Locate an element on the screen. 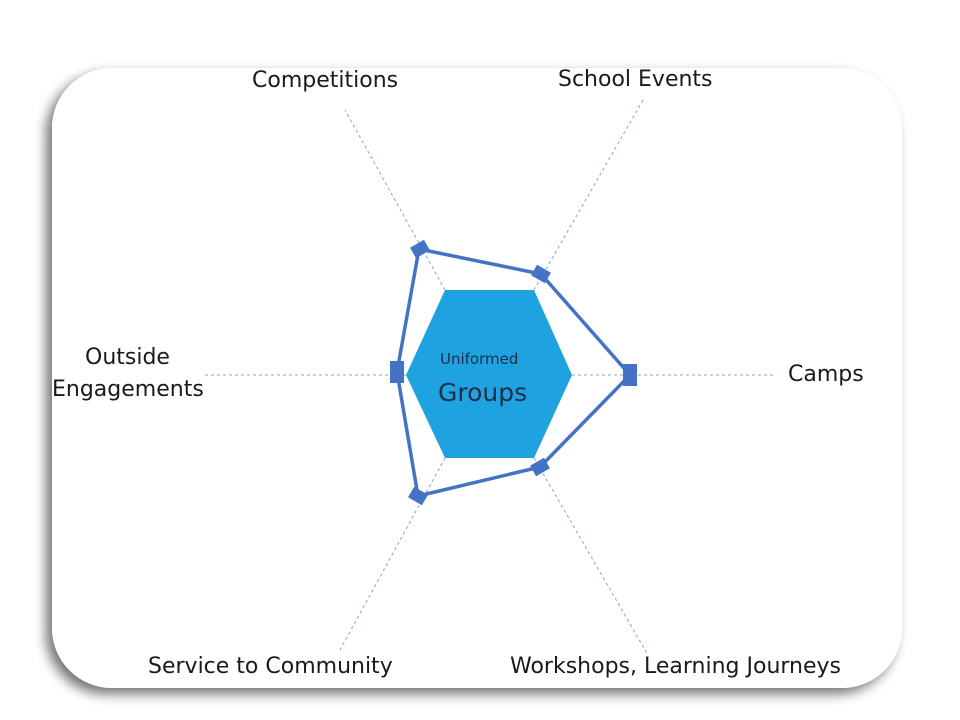 The width and height of the screenshot is (960, 720). label-outside-line2: Engagements is located at coordinates (128, 389).